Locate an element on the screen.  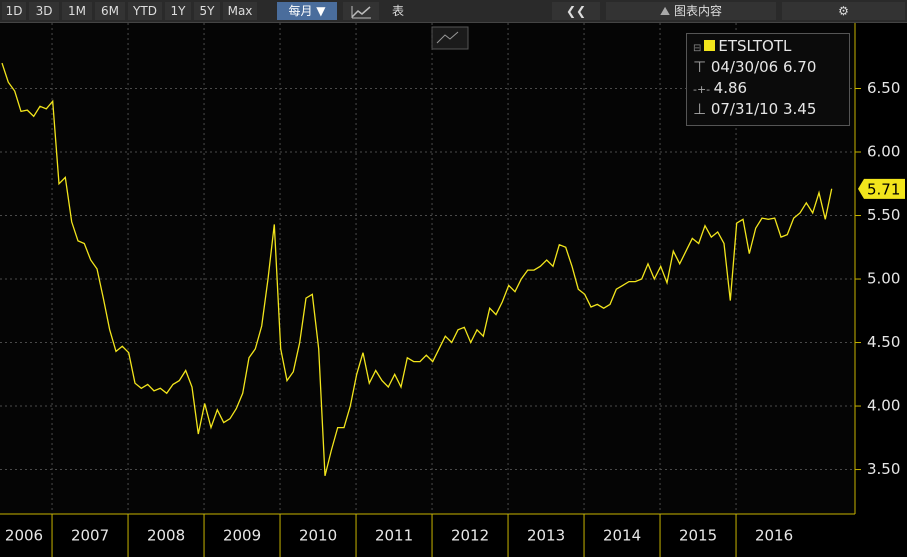
contents-button: ⛰ 图表内容 is located at coordinates (691, 11).